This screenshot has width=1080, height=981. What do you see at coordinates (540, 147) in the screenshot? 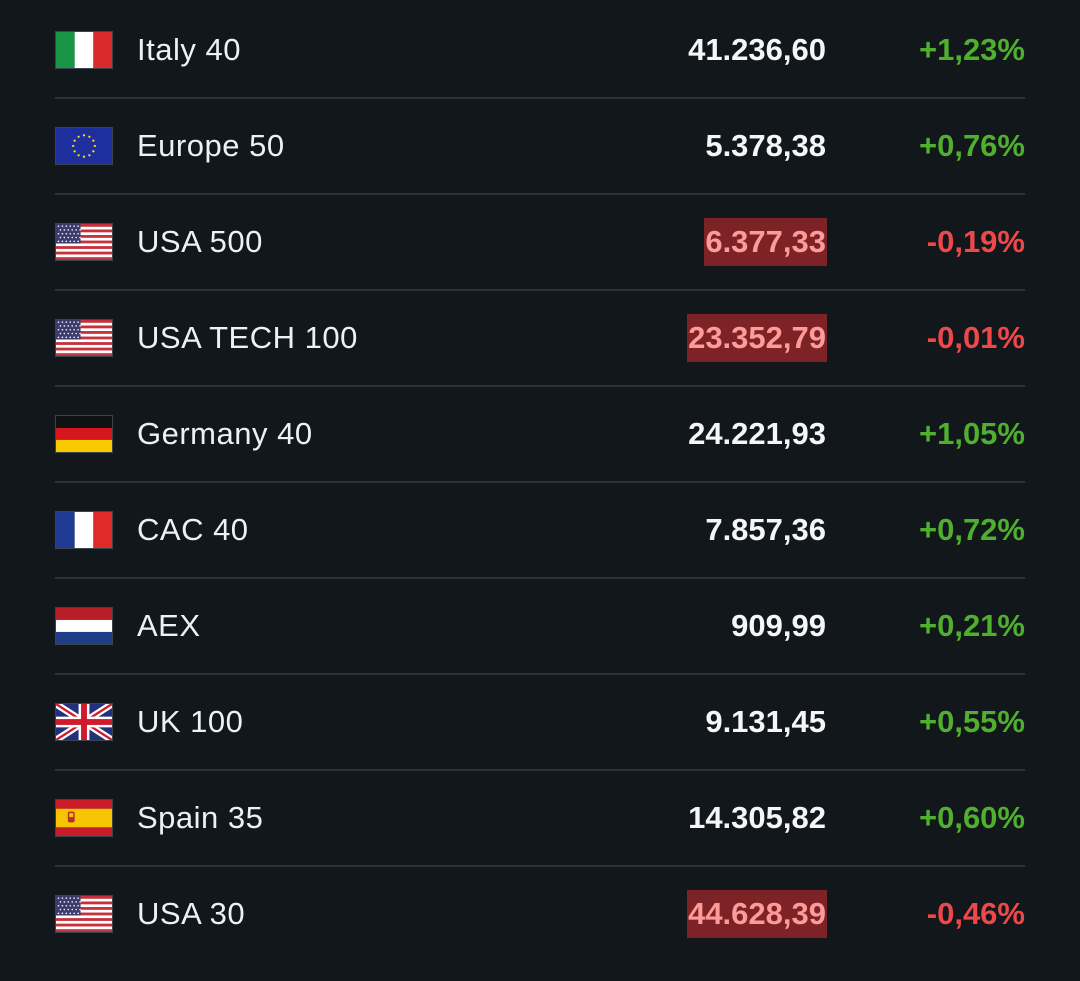
I see `index-row: Europe 50 5.378,38 +0,76%` at bounding box center [540, 147].